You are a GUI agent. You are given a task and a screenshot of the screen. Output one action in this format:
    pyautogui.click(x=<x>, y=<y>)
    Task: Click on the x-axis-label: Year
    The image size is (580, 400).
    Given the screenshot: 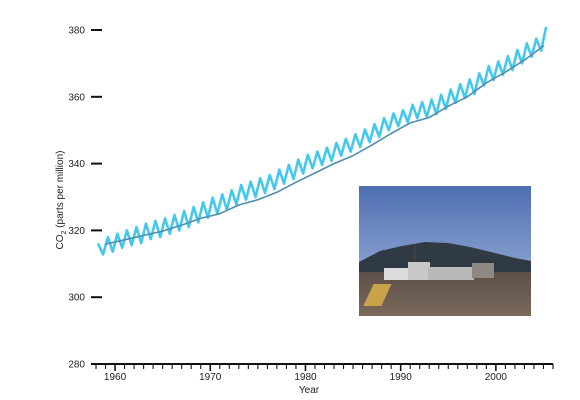 What is the action you would take?
    pyautogui.click(x=309, y=390)
    